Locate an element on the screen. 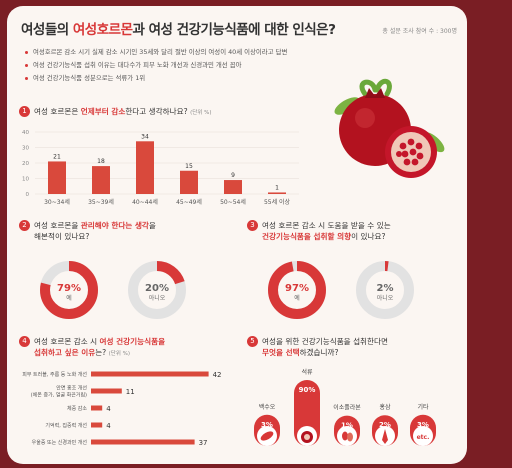  data-label: 37 is located at coordinates (203, 443).